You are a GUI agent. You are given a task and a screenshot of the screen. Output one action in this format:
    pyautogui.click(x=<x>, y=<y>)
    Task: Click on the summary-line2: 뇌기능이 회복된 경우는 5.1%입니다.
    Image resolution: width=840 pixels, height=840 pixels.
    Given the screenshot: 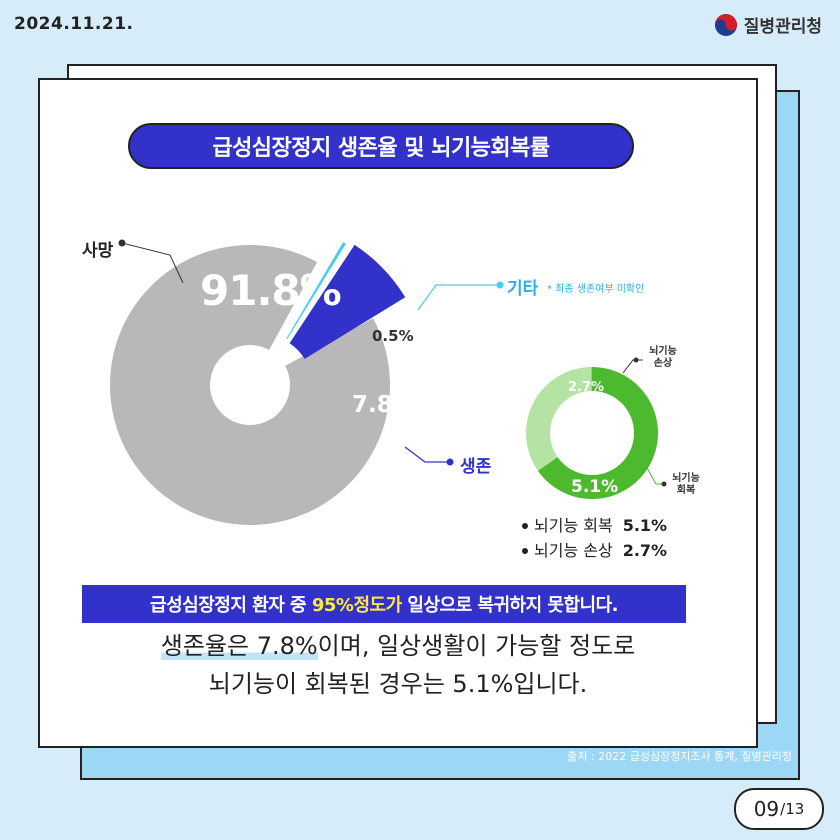 What is the action you would take?
    pyautogui.click(x=398, y=684)
    